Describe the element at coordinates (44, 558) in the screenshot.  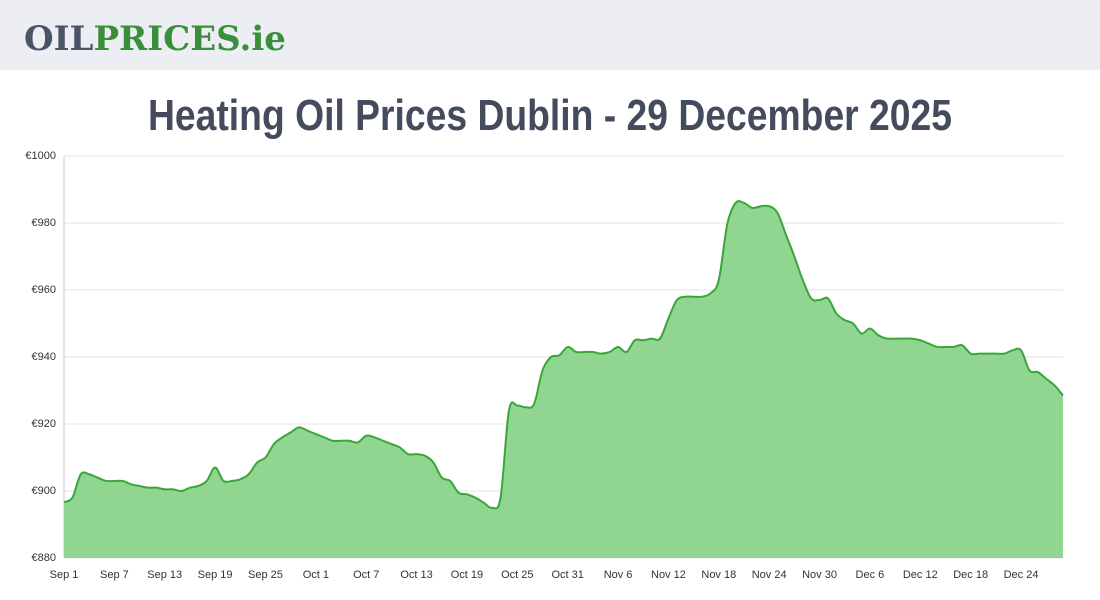
I see `y-tick-label: €880` at that location.